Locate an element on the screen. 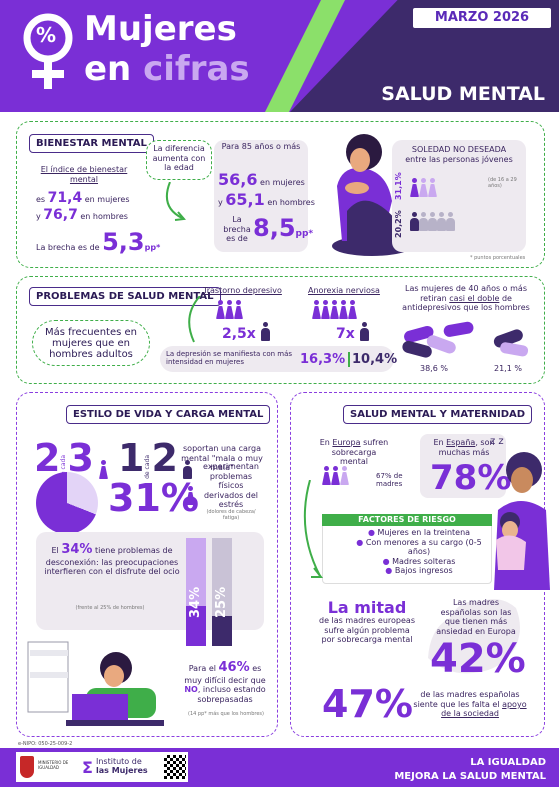 Image resolution: width=559 pixels, height=787 pixels. p31: 31% is located at coordinates (153, 498).